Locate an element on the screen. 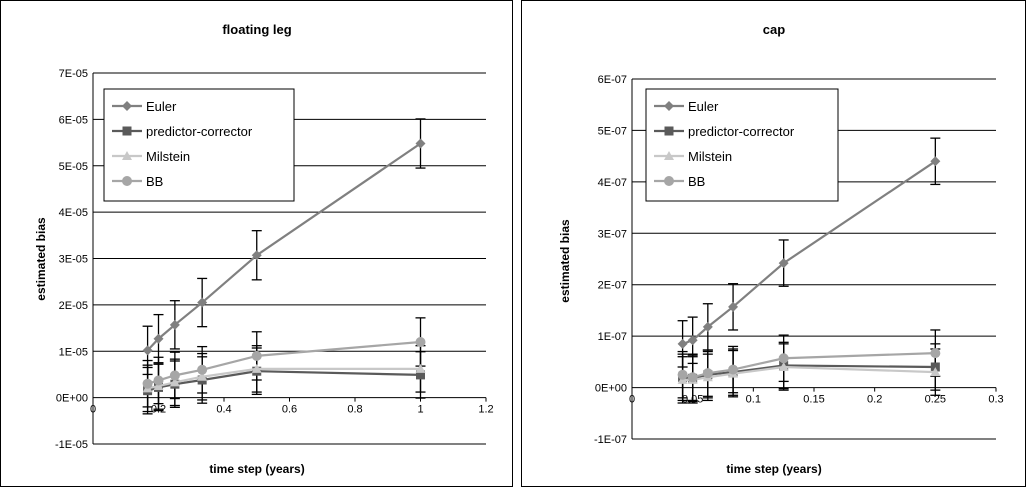  y-tick-label: -1E-07 is located at coordinates (610, 440).